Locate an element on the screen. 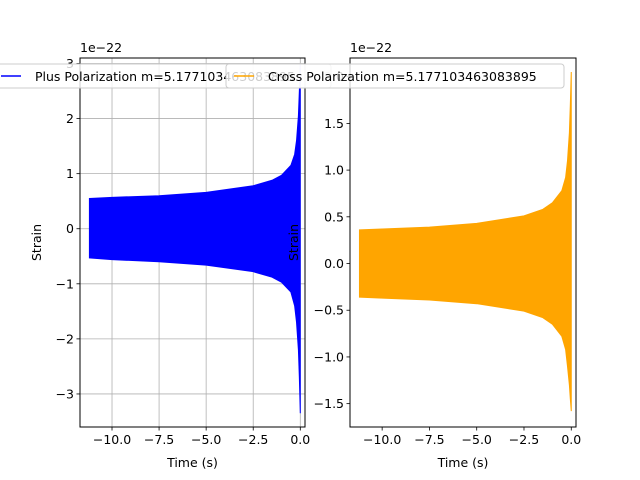 Image resolution: width=640 pixels, height=480 pixels. y-tick-label: −2 is located at coordinates (65, 338).